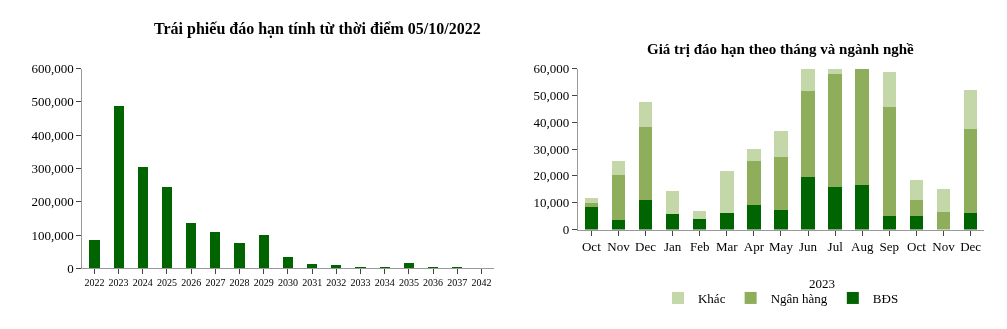 This screenshot has height=329, width=1007. What do you see at coordinates (551, 122) in the screenshot?
I see `y-tick-label: 40,000` at bounding box center [551, 122].